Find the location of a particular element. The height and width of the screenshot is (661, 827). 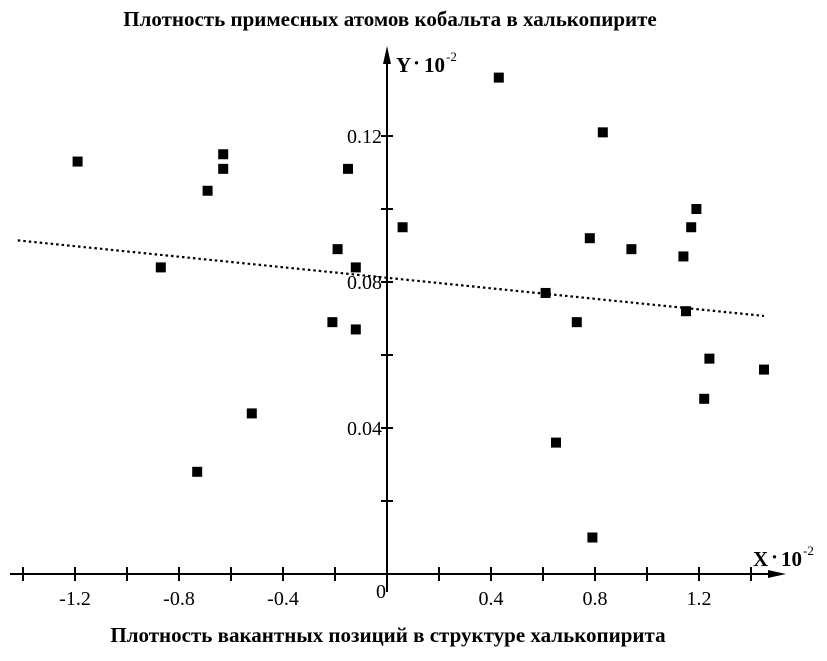

x-tick-labels: -1.2 -0.8 -0.4 0.4 0.8 1.2 is located at coordinates (385, 599).